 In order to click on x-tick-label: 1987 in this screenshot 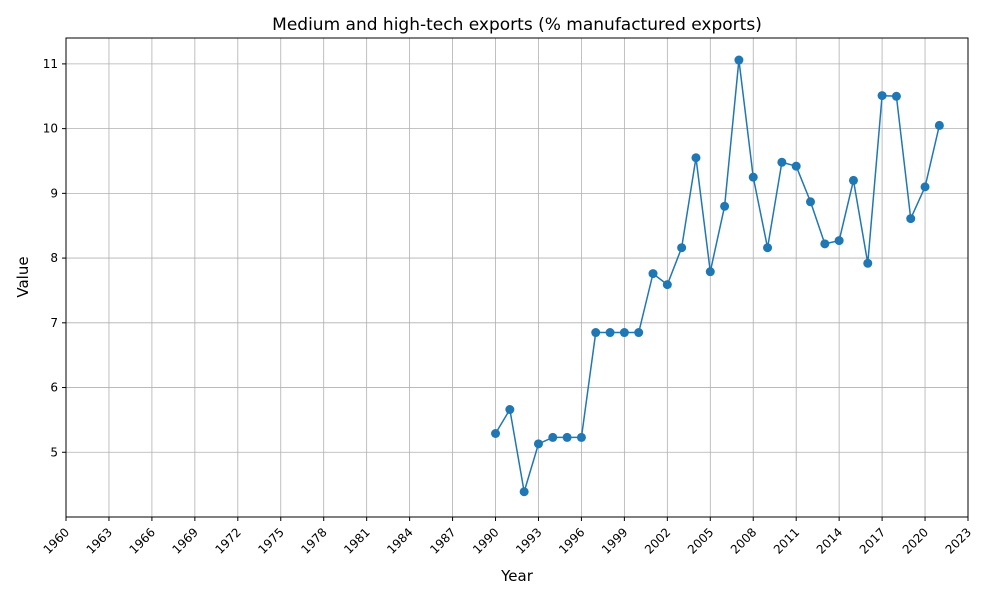, I will do `click(442, 540)`.